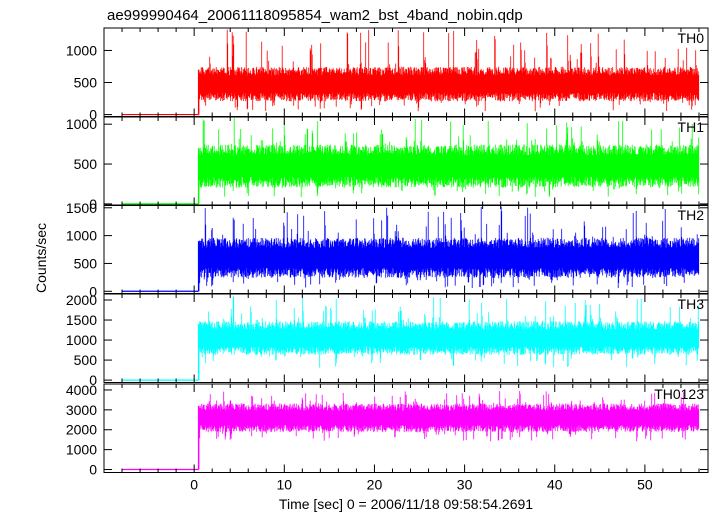 Image resolution: width=717 pixels, height=516 pixels. What do you see at coordinates (645, 485) in the screenshot?
I see `x-tick-label: 50` at bounding box center [645, 485].